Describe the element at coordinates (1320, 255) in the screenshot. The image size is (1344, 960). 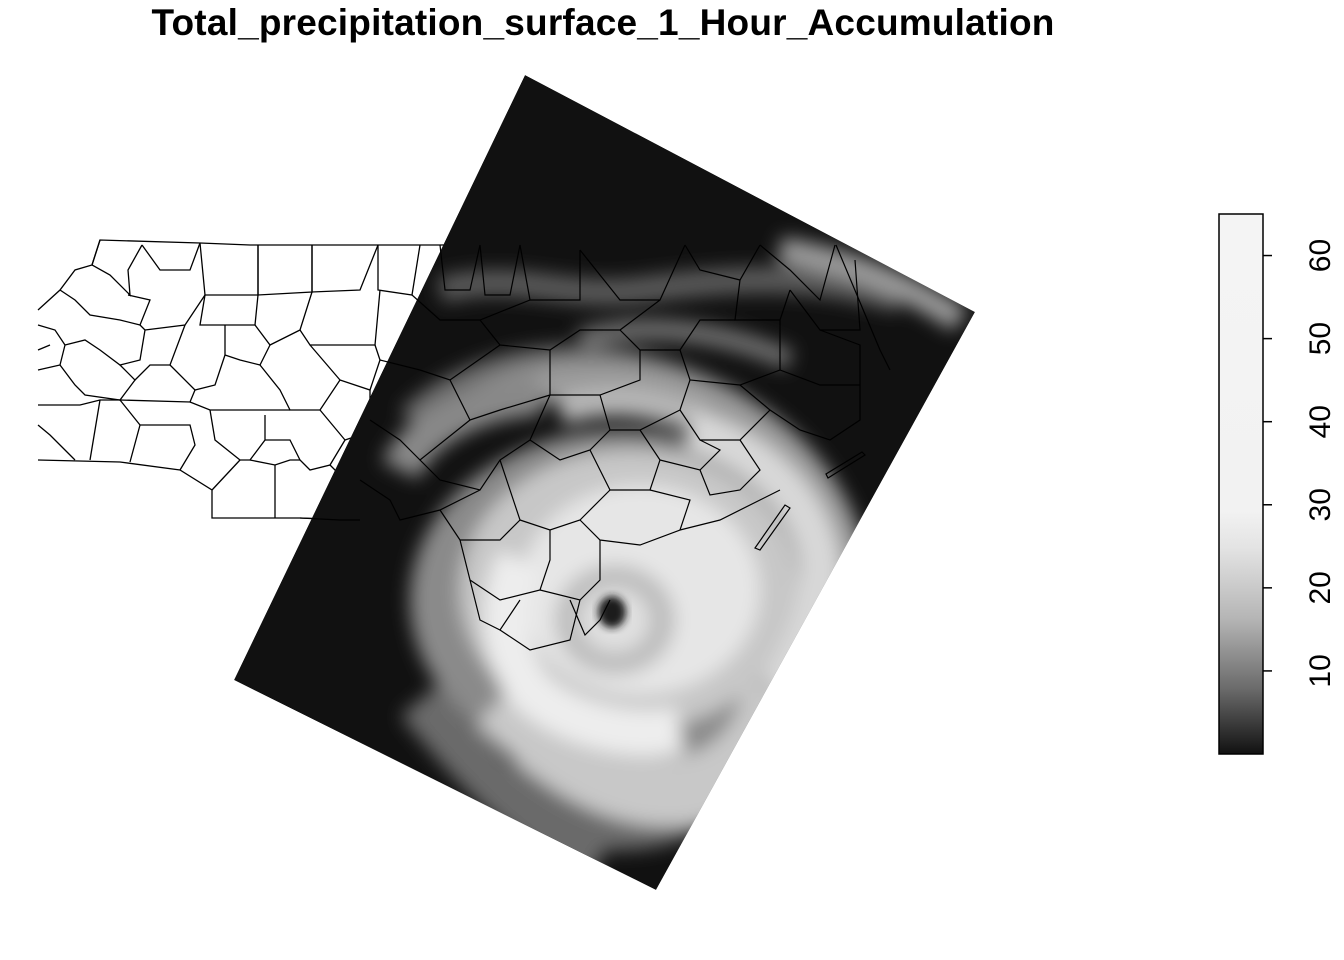
I see `legend-tick-label: 60` at that location.